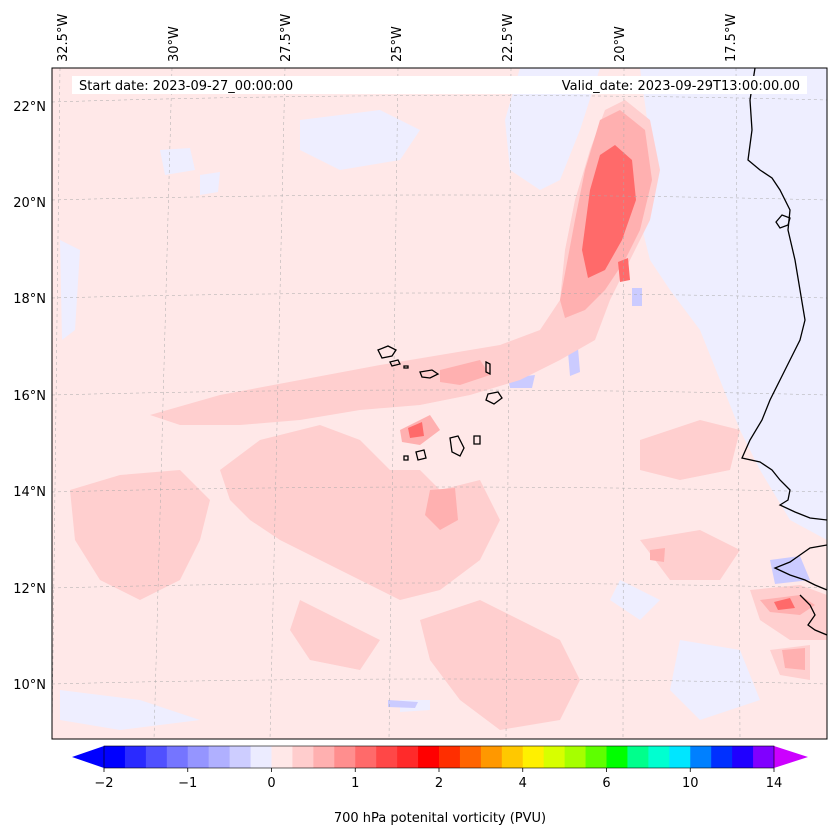 The image size is (837, 836). I want to click on colorbar-tick-label: −2, so click(103, 783).